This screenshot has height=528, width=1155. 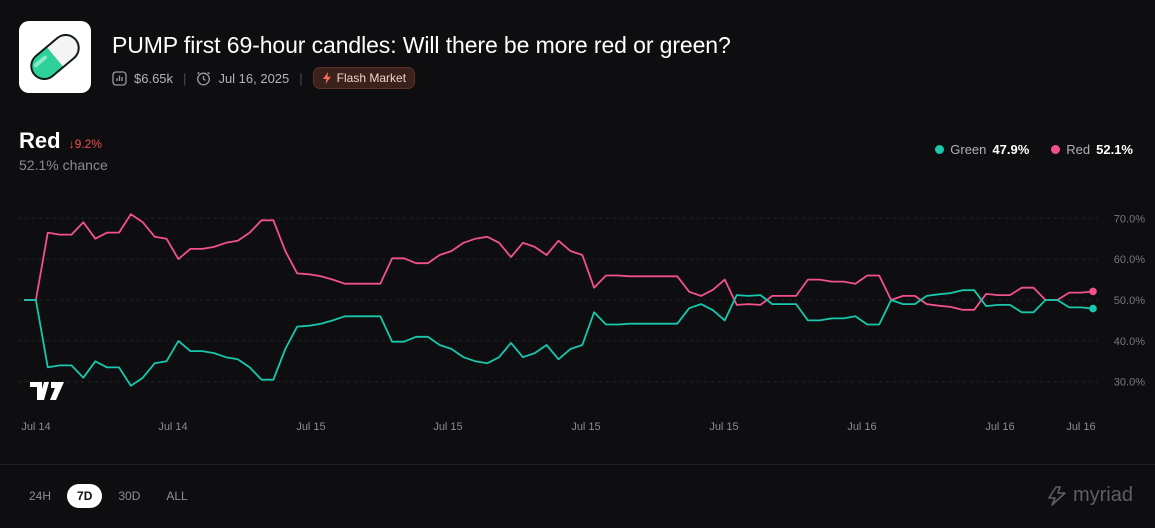 What do you see at coordinates (55, 57) in the screenshot?
I see `pill-logo-icon` at bounding box center [55, 57].